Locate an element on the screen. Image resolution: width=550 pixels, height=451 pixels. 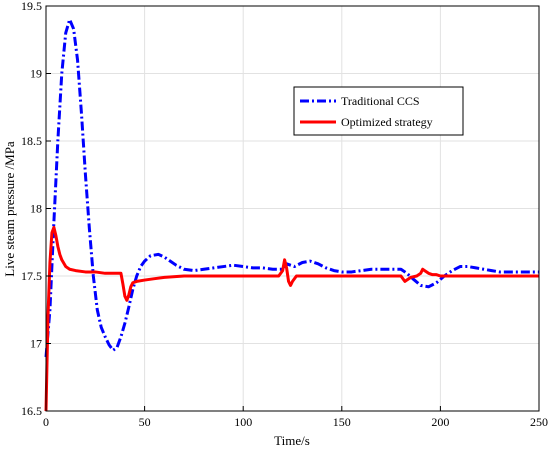
y-axis-ticks: 16.5 17 17.5 18 18.5 19 19.5 is located at coordinates (36, 209).